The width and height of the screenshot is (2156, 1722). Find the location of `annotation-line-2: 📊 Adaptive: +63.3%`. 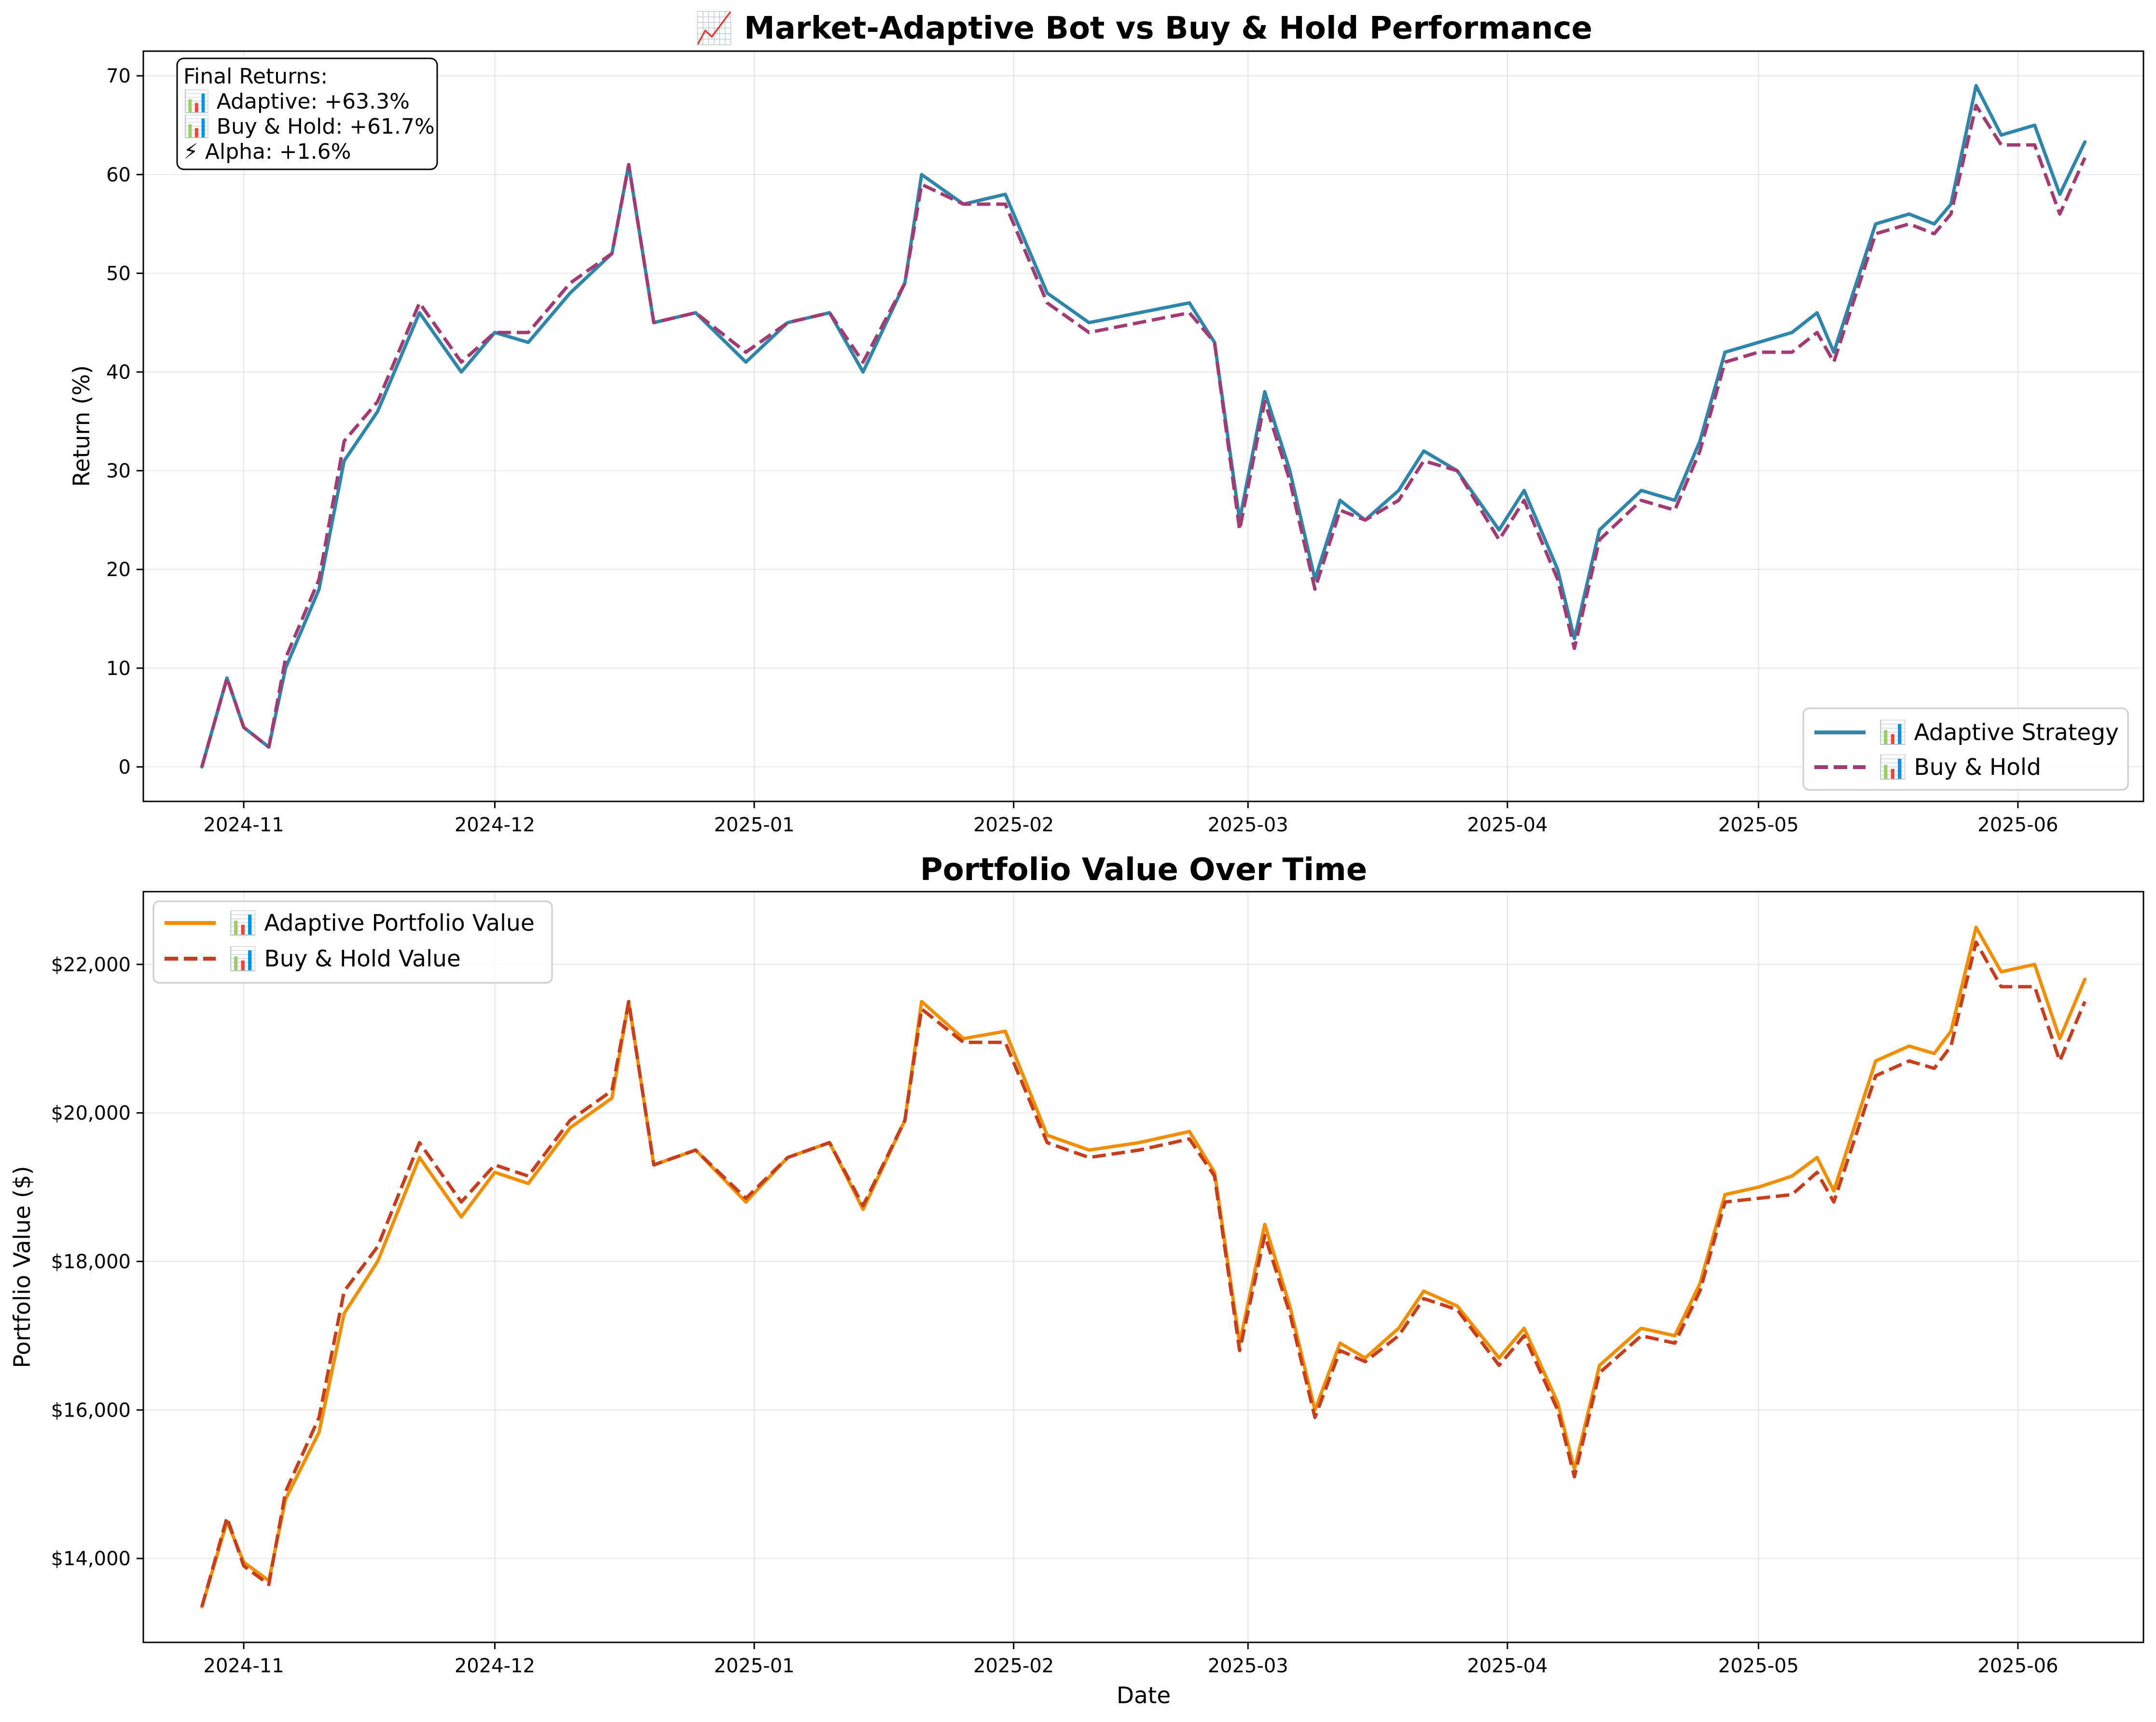

annotation-line-2: 📊 Adaptive: +63.3% is located at coordinates (296, 101).